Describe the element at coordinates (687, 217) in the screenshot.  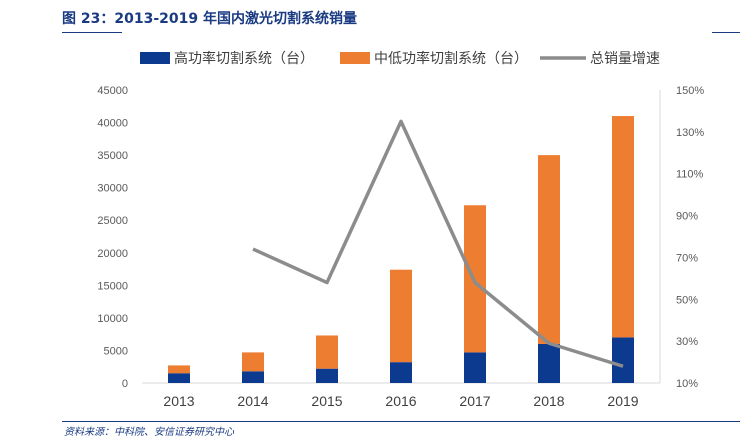
I see `right-tick-label: 90%` at that location.